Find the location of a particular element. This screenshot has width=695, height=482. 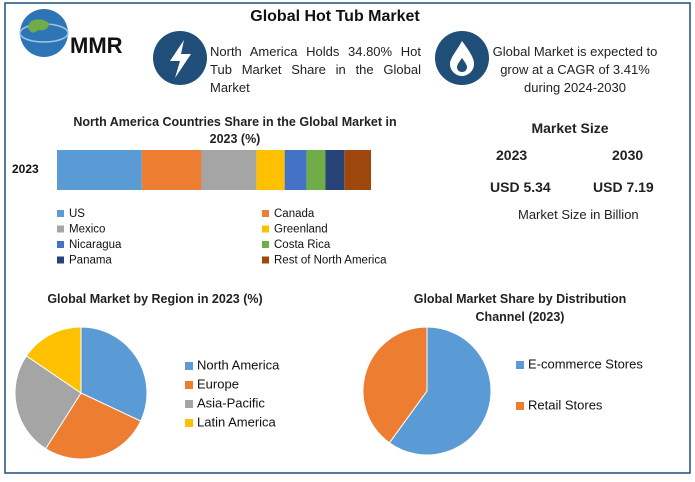

legend-label: Costa Rica is located at coordinates (302, 245).